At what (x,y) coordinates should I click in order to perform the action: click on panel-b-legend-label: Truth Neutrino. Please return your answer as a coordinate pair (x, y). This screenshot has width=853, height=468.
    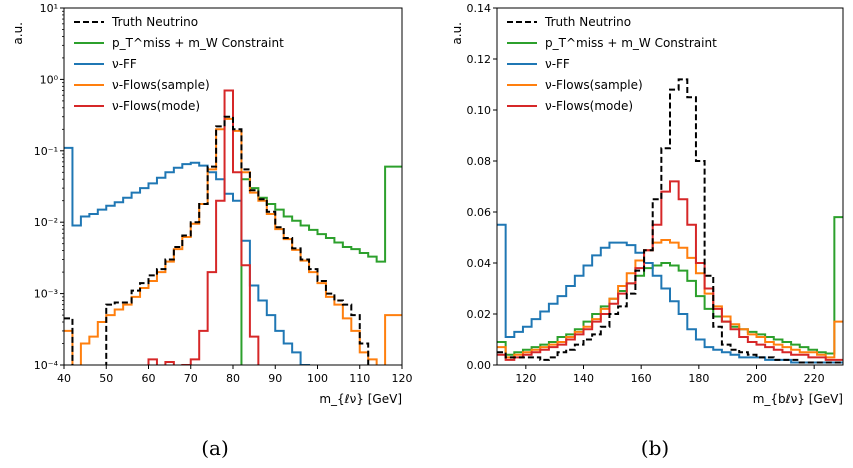
    Looking at the image, I should click on (587, 22).